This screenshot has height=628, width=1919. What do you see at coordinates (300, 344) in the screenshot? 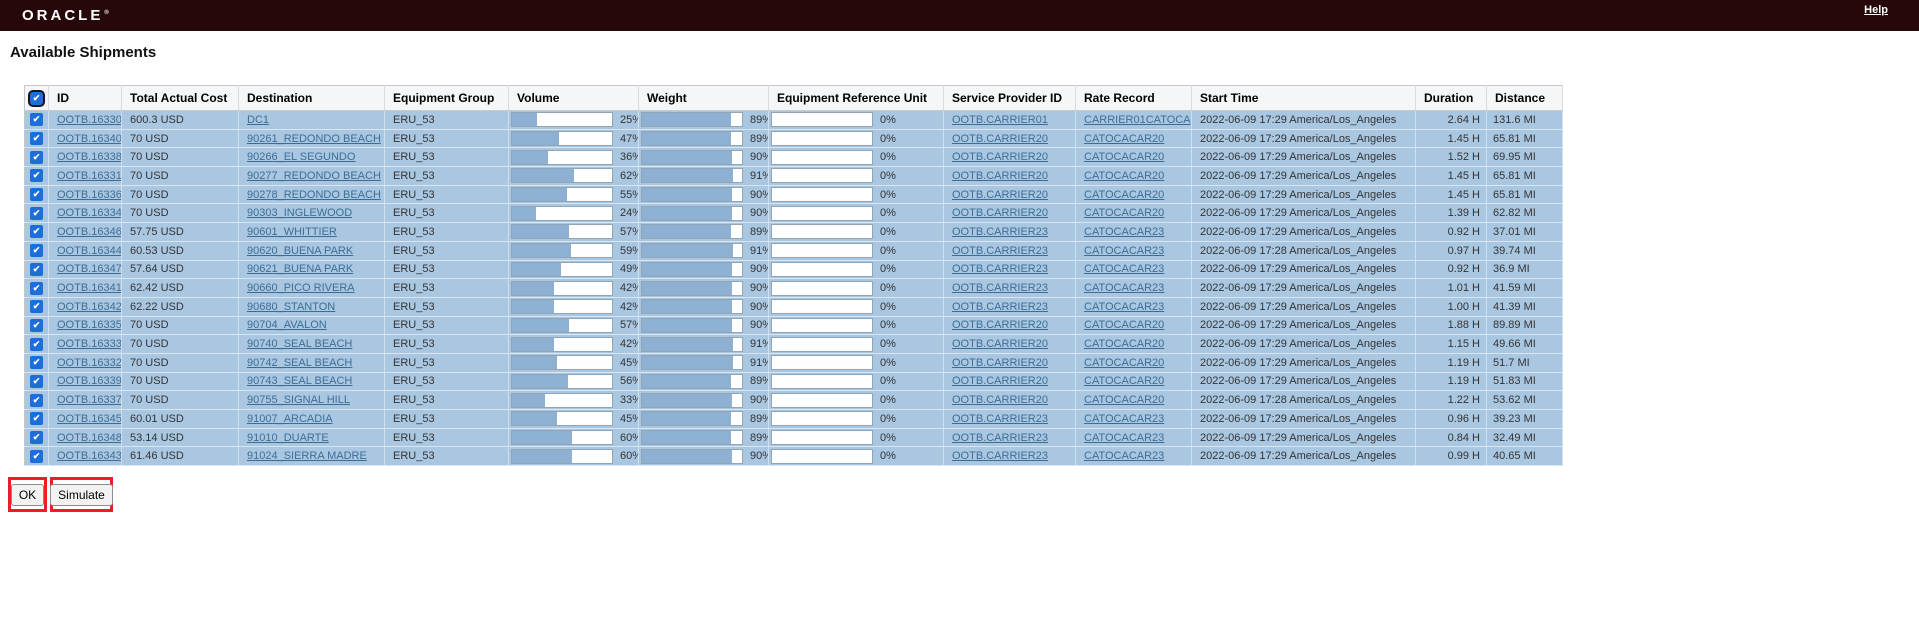
I see `destination-link: 90740_SEAL BEACH` at bounding box center [300, 344].